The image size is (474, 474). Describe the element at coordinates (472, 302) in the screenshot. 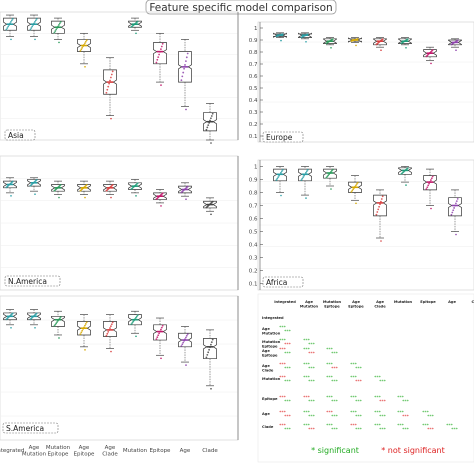

I see `table-column-header: Co` at that location.